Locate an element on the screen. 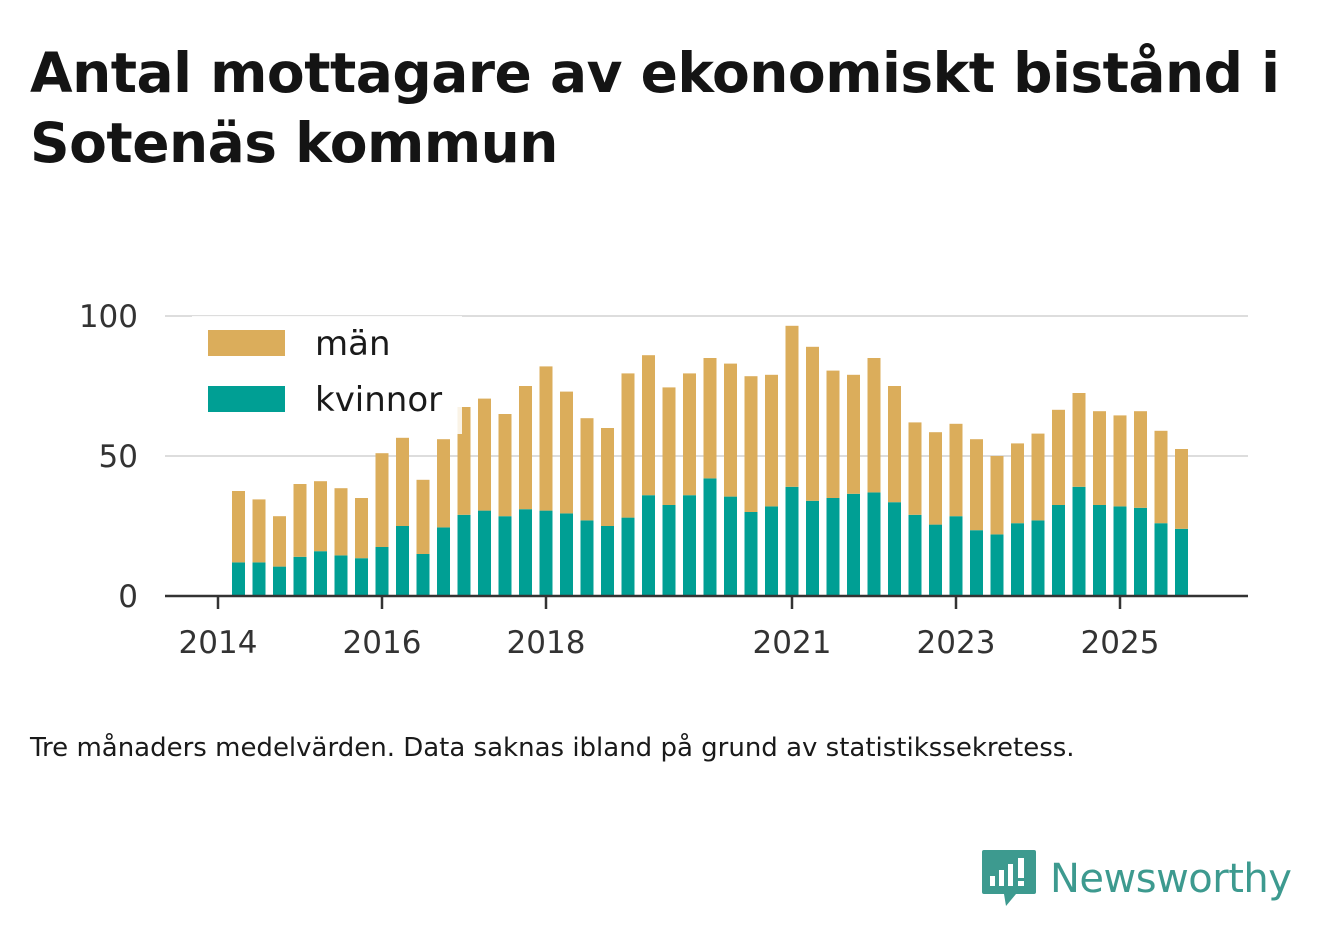 The image size is (1322, 939). y-tick-label: 100 is located at coordinates (108, 317).